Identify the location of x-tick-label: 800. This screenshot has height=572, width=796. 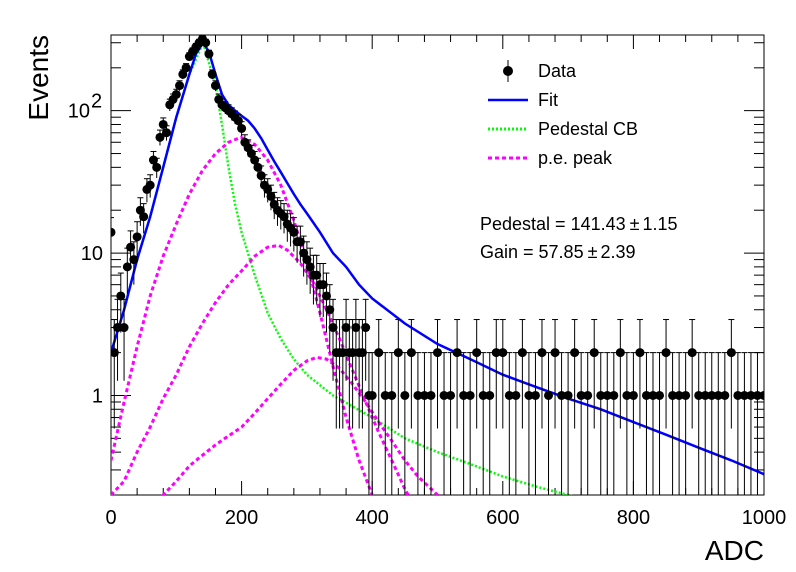
(633, 518).